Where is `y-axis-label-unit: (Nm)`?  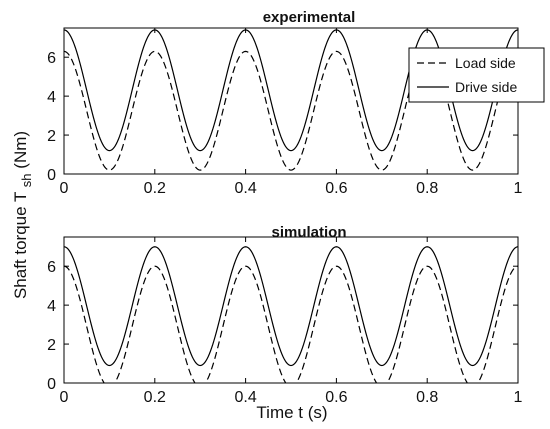
y-axis-label-unit: (Nm) is located at coordinates (20, 150).